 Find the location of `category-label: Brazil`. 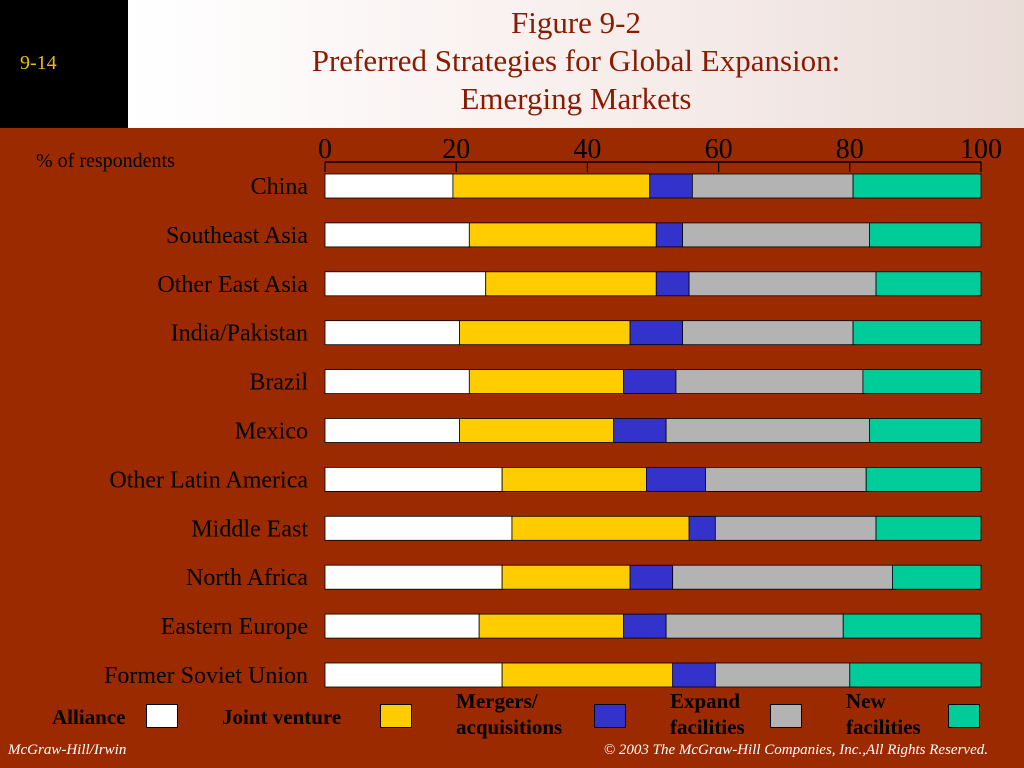

category-label: Brazil is located at coordinates (278, 383).